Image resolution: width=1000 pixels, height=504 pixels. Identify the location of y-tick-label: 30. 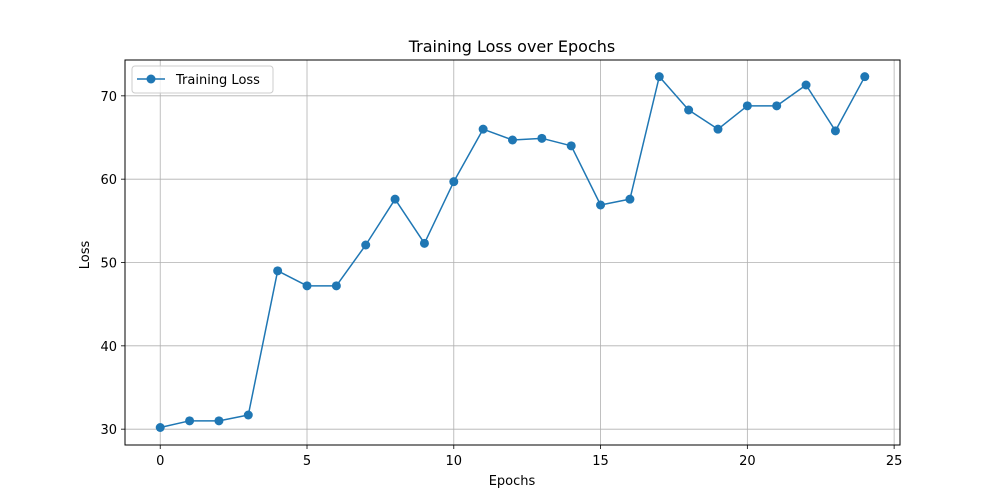
(108, 430).